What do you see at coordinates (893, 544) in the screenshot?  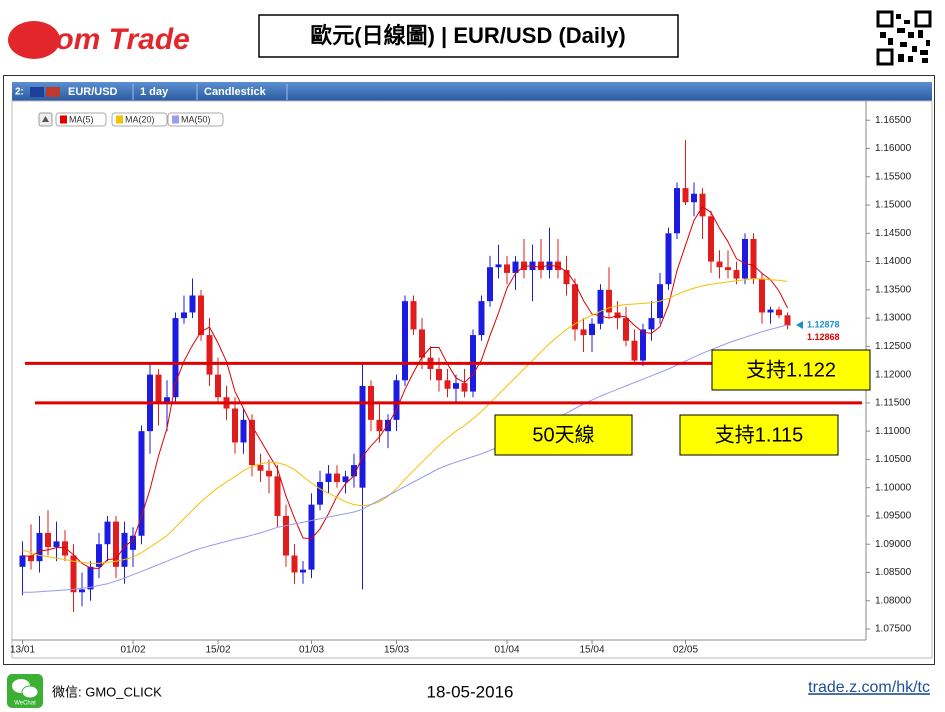 I see `y-tick-label: 1.09000` at bounding box center [893, 544].